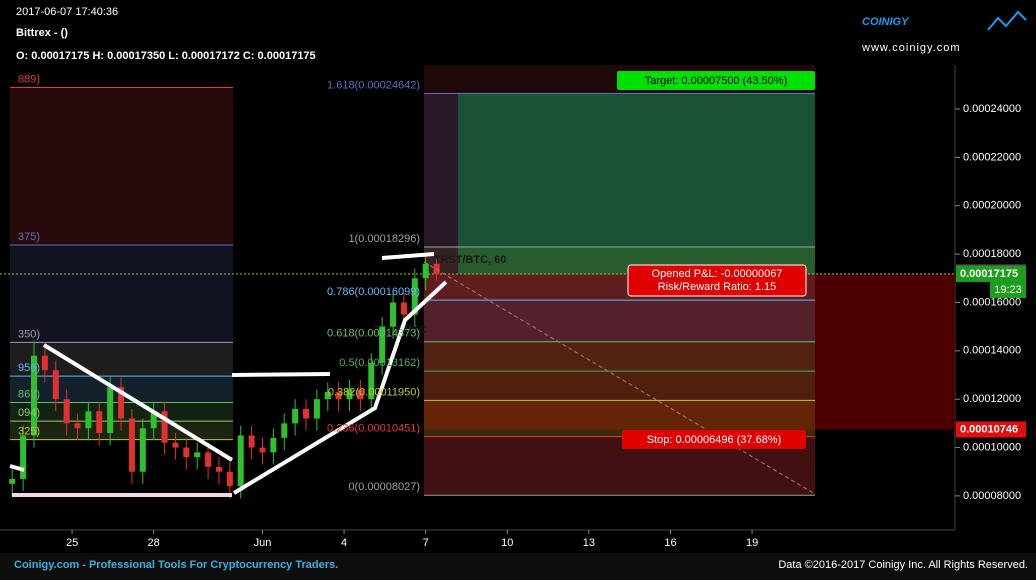 The height and width of the screenshot is (580, 1036). I want to click on fib-label: 0.382(0.00011950), so click(374, 392).